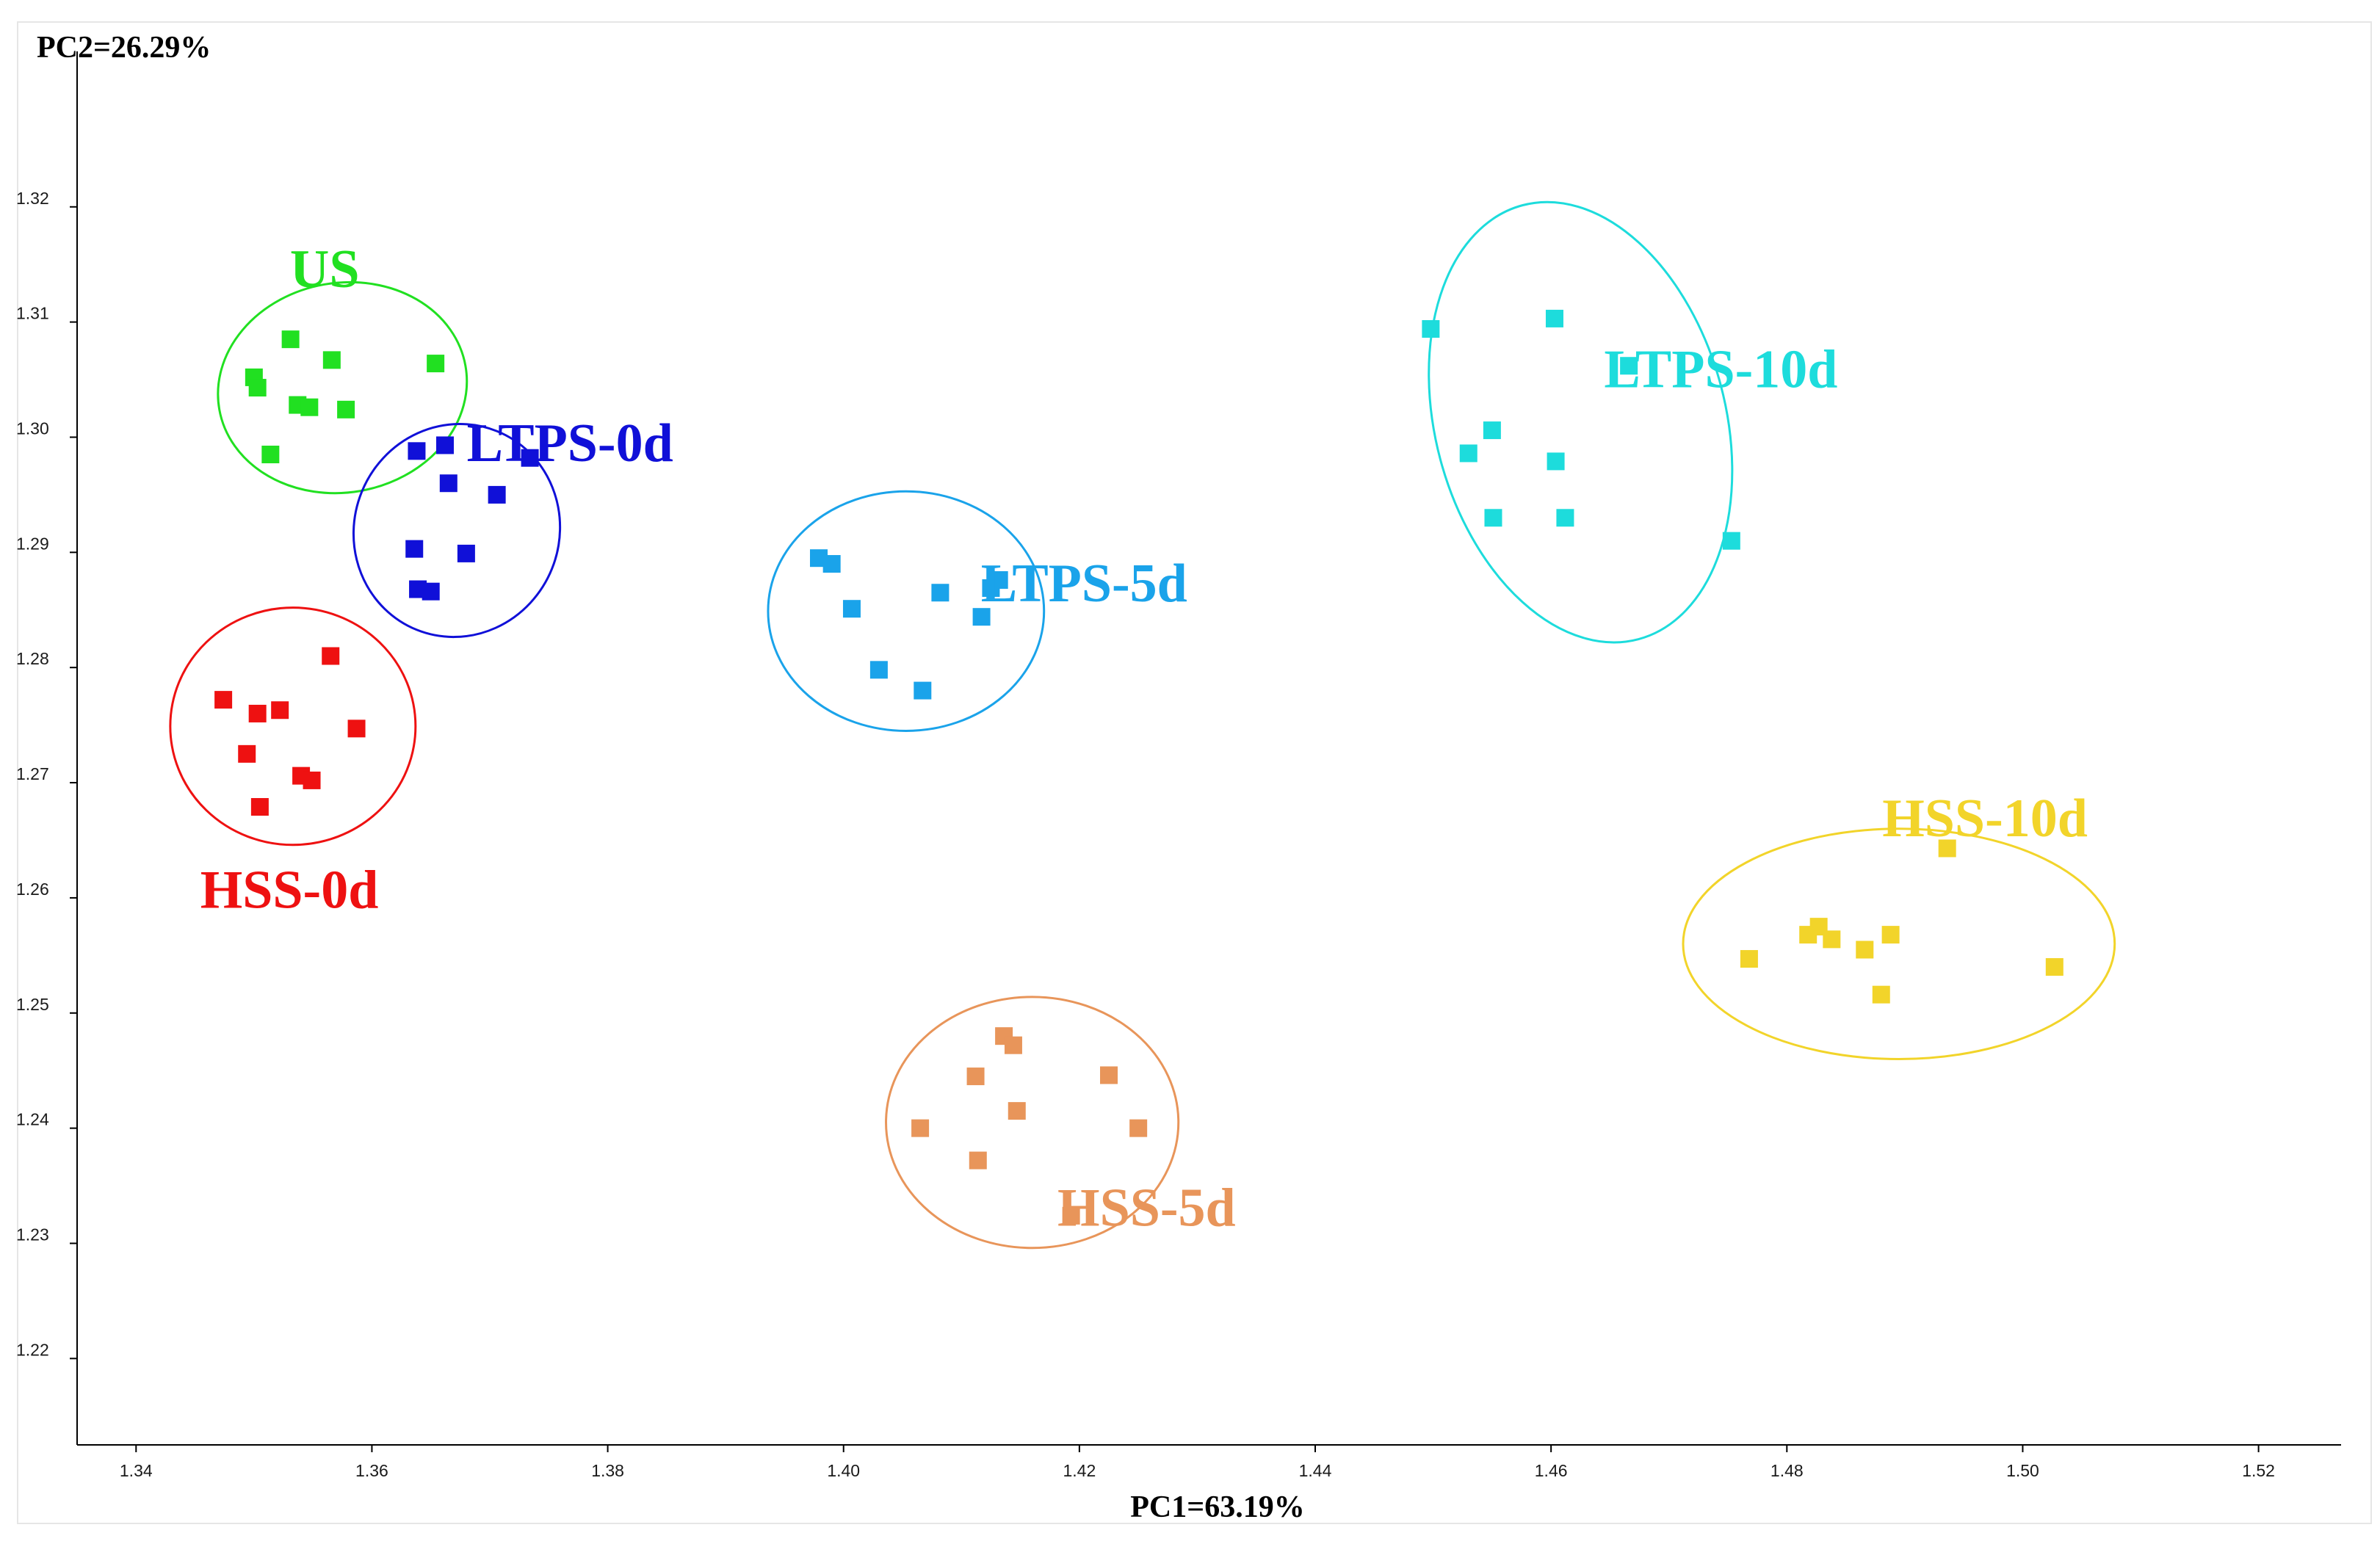 This screenshot has height=1544, width=2380. I want to click on x-tick-label: 1.40, so click(843, 1470).